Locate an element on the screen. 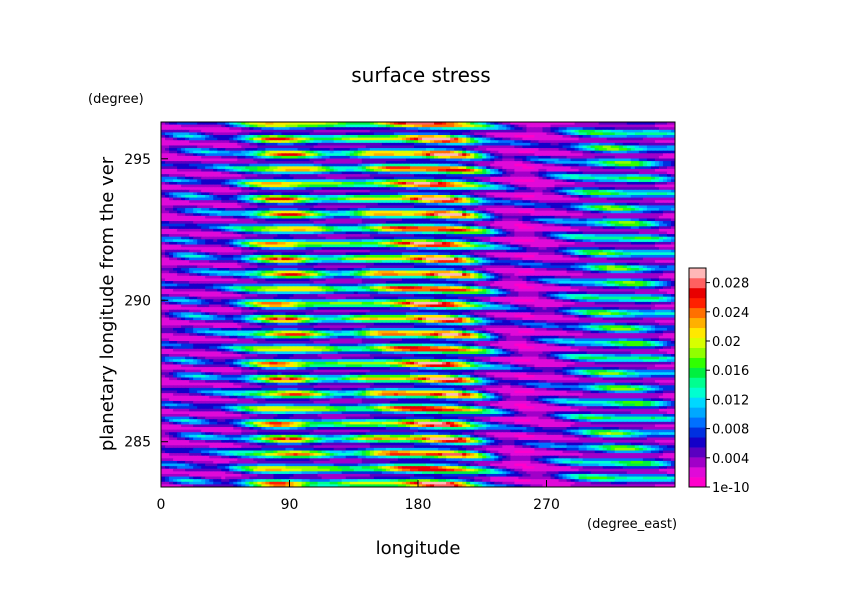 The width and height of the screenshot is (842, 595). x-axis: 0 90 180 270 is located at coordinates (358, 496).